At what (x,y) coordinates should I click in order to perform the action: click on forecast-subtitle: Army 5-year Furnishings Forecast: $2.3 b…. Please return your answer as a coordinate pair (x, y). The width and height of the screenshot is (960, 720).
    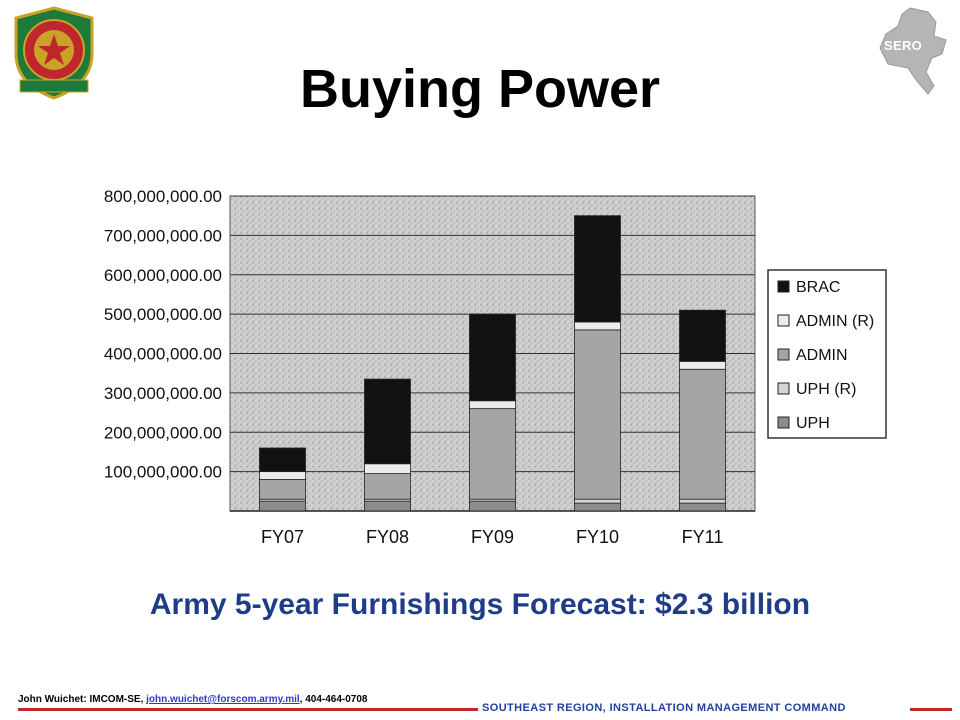
    Looking at the image, I should click on (480, 604).